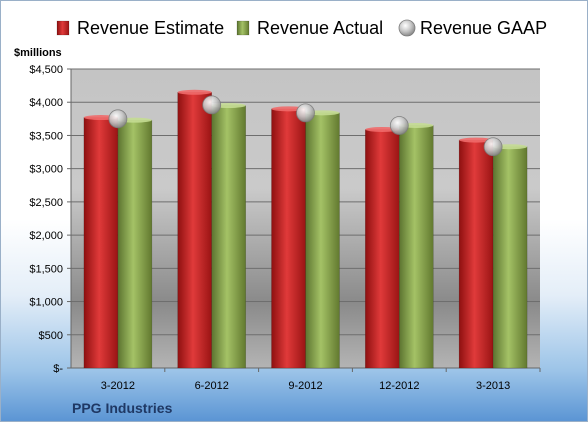 This screenshot has width=588, height=422. Describe the element at coordinates (243, 28) in the screenshot. I see `revenue-actual-legend-swatch` at that location.